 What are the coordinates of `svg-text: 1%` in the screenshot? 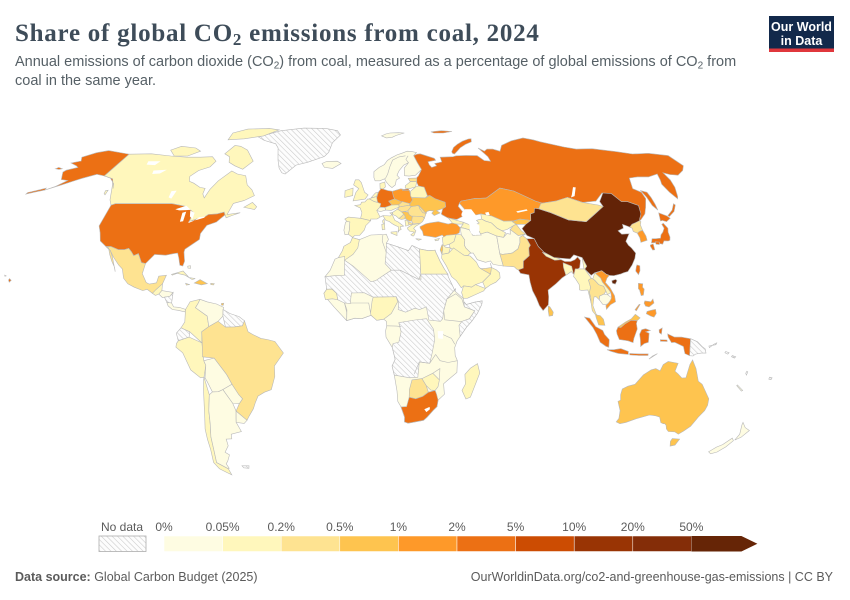 It's located at (399, 527).